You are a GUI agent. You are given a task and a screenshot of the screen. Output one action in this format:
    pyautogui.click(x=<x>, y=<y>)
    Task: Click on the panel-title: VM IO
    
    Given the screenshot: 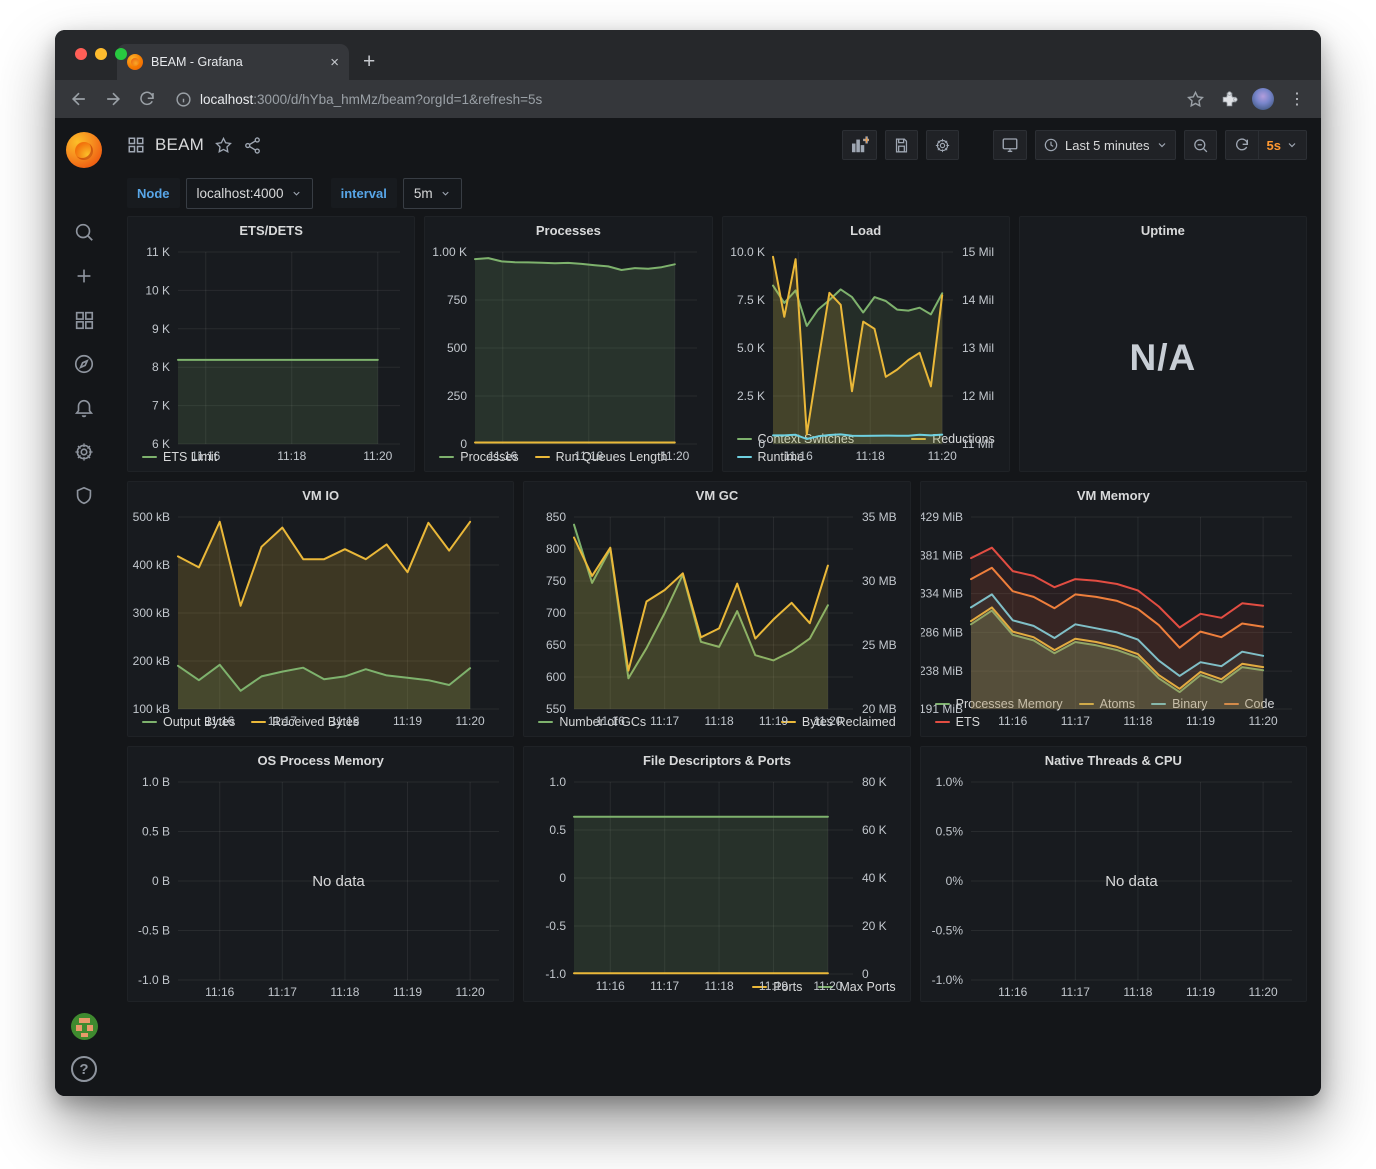 What is the action you would take?
    pyautogui.click(x=321, y=495)
    